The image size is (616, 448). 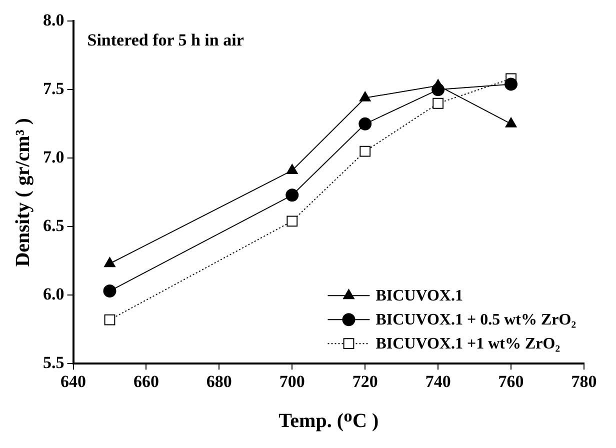 I want to click on y-tick-label: 7.5, so click(x=53, y=88).